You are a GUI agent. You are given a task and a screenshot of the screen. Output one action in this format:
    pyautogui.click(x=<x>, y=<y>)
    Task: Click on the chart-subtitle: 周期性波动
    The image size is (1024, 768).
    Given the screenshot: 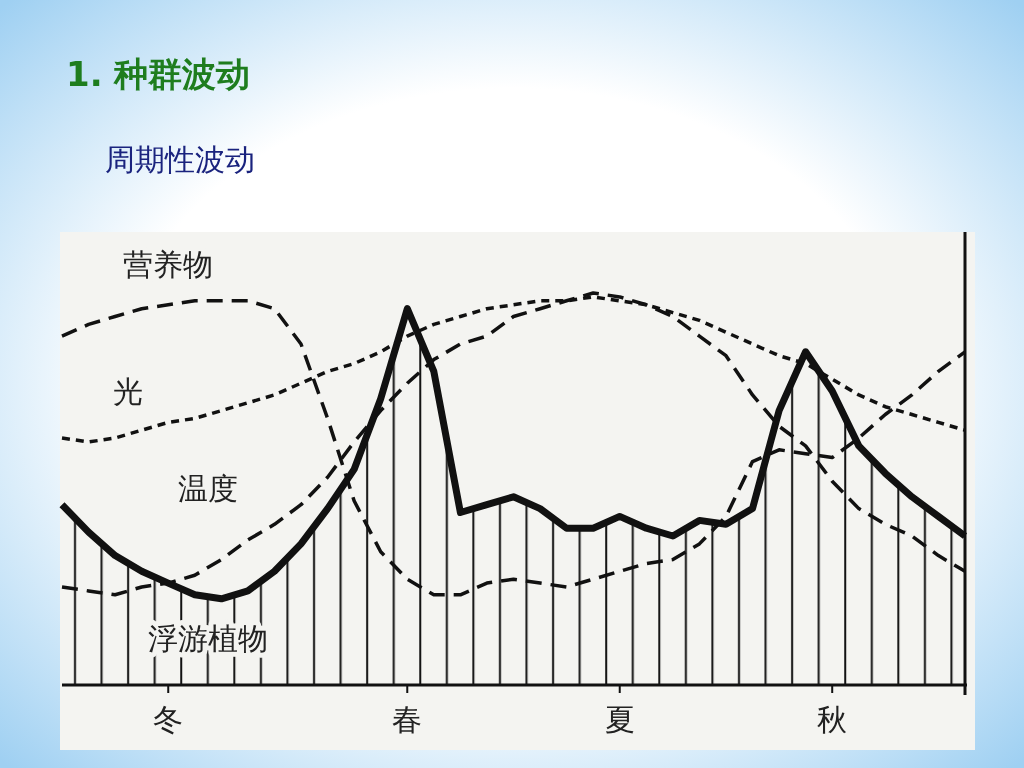 What is the action you would take?
    pyautogui.click(x=180, y=159)
    